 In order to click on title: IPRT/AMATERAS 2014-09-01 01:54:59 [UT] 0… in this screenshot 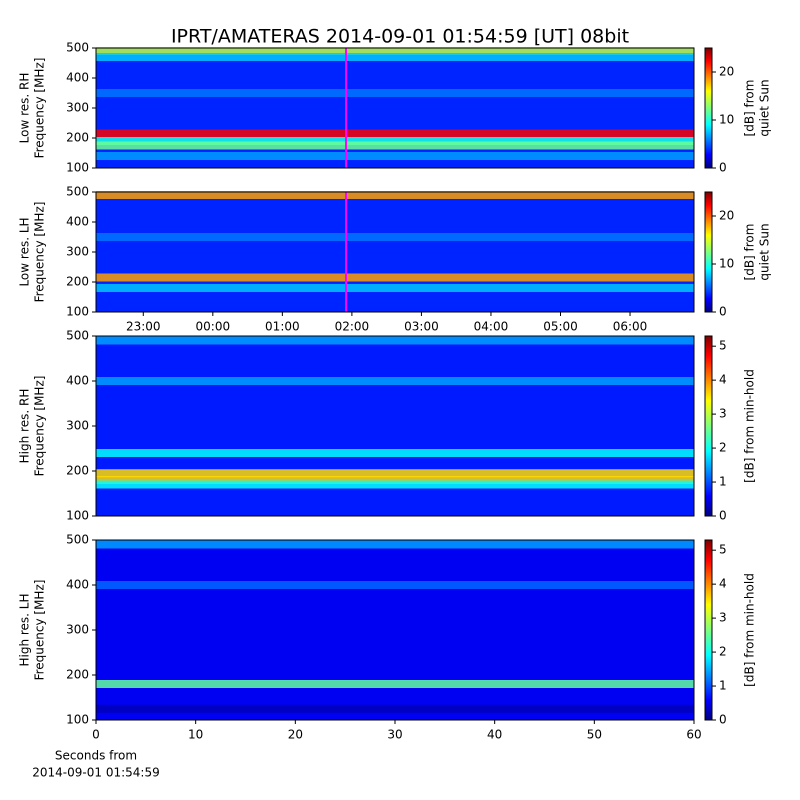, I will do `click(400, 37)`.